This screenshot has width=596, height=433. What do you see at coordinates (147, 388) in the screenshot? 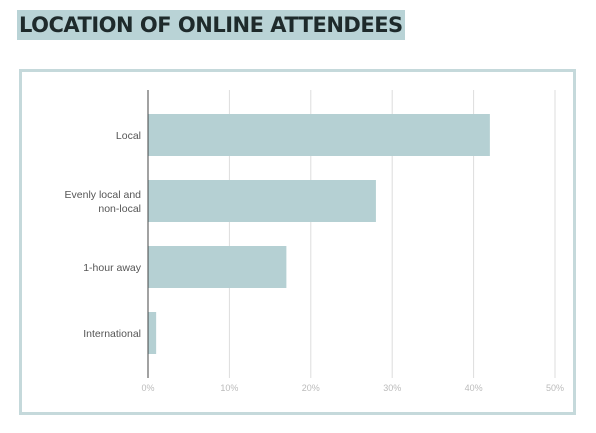
I see `tick-label: 0%` at bounding box center [147, 388].